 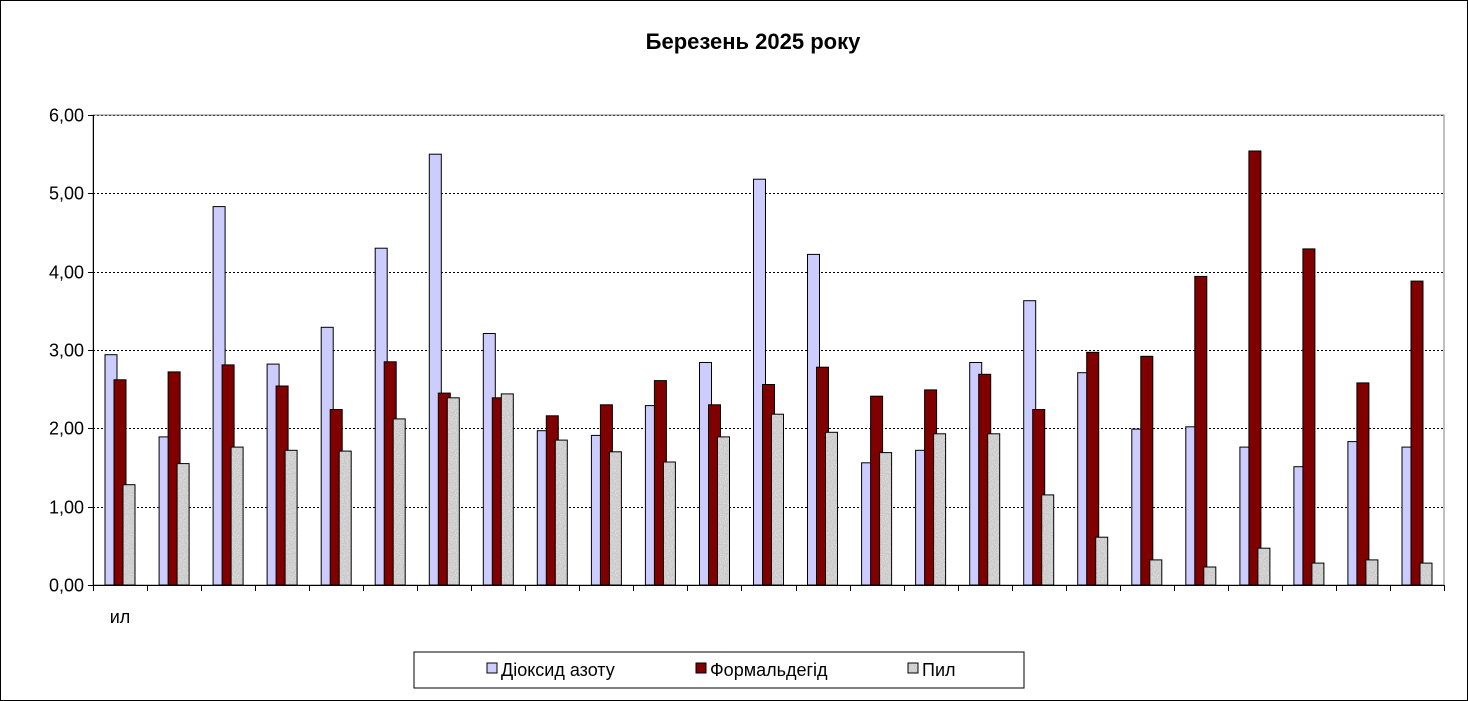 I want to click on y-tick-label: 4,00, so click(x=66, y=273).